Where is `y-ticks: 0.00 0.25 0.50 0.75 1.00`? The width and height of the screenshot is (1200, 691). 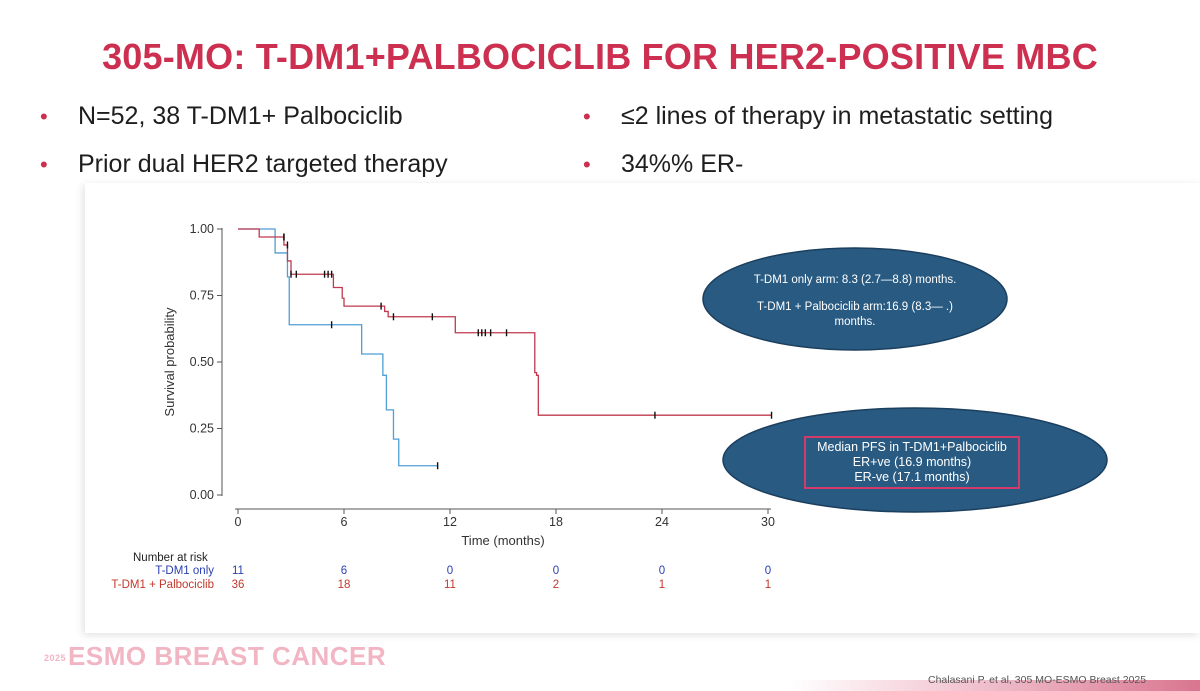
y-ticks: 0.00 0.25 0.50 0.75 1.00 is located at coordinates (206, 362).